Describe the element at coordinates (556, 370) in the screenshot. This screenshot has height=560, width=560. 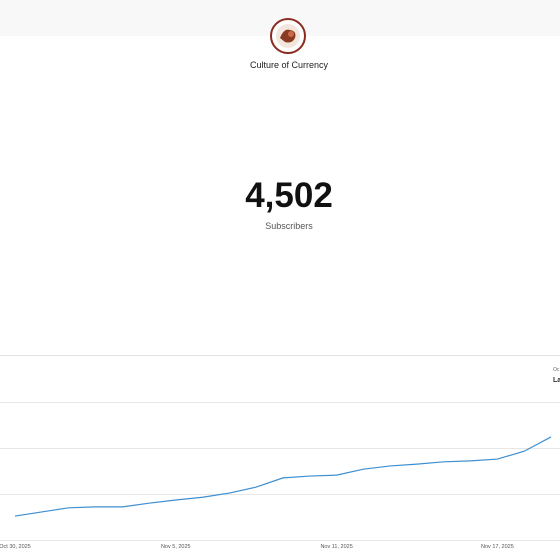
I see `tooltip-date: Oc` at that location.